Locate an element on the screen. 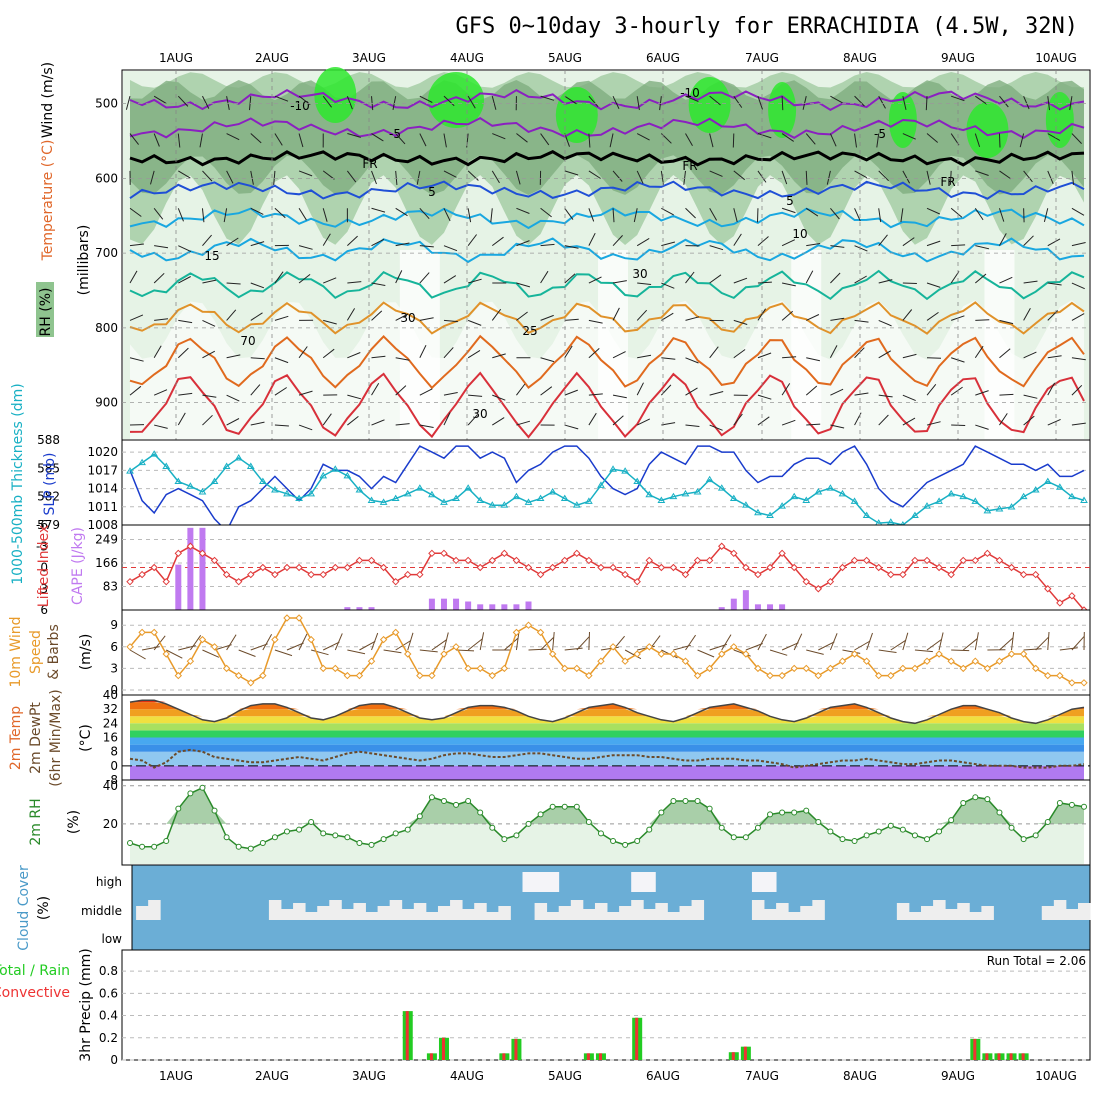 The image size is (1100, 1100). label-temp-unit: (°C) is located at coordinates (86, 738).